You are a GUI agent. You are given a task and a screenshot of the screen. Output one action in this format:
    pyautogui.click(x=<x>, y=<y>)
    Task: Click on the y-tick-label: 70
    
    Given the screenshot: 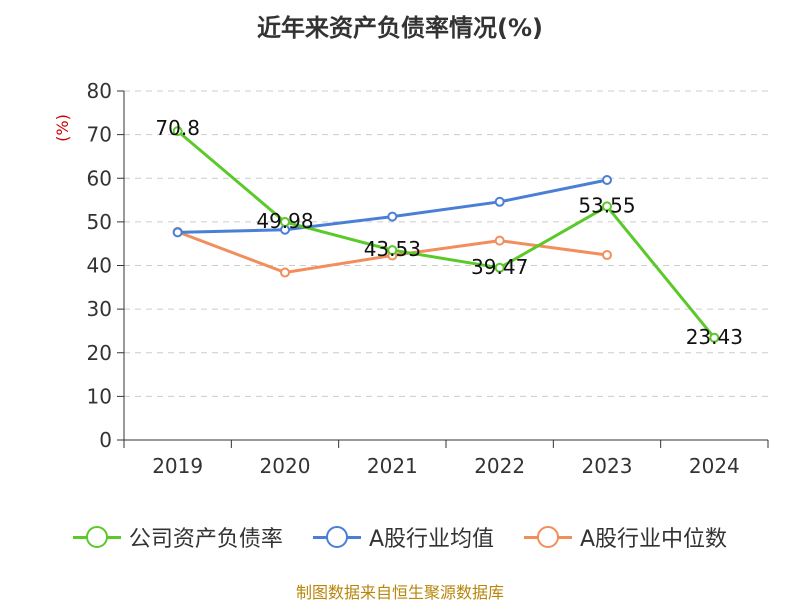 What is the action you would take?
    pyautogui.click(x=99, y=135)
    